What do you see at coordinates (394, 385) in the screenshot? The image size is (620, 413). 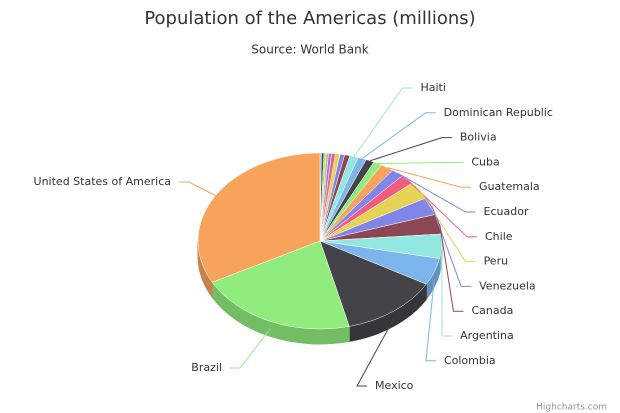 I see `slice-label: Mexico` at bounding box center [394, 385].